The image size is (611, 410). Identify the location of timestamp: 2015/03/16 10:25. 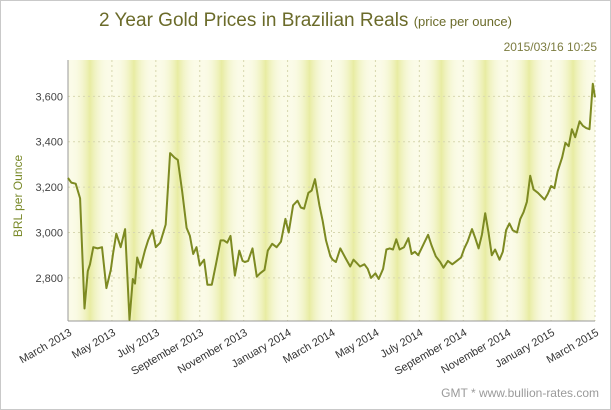
(550, 47).